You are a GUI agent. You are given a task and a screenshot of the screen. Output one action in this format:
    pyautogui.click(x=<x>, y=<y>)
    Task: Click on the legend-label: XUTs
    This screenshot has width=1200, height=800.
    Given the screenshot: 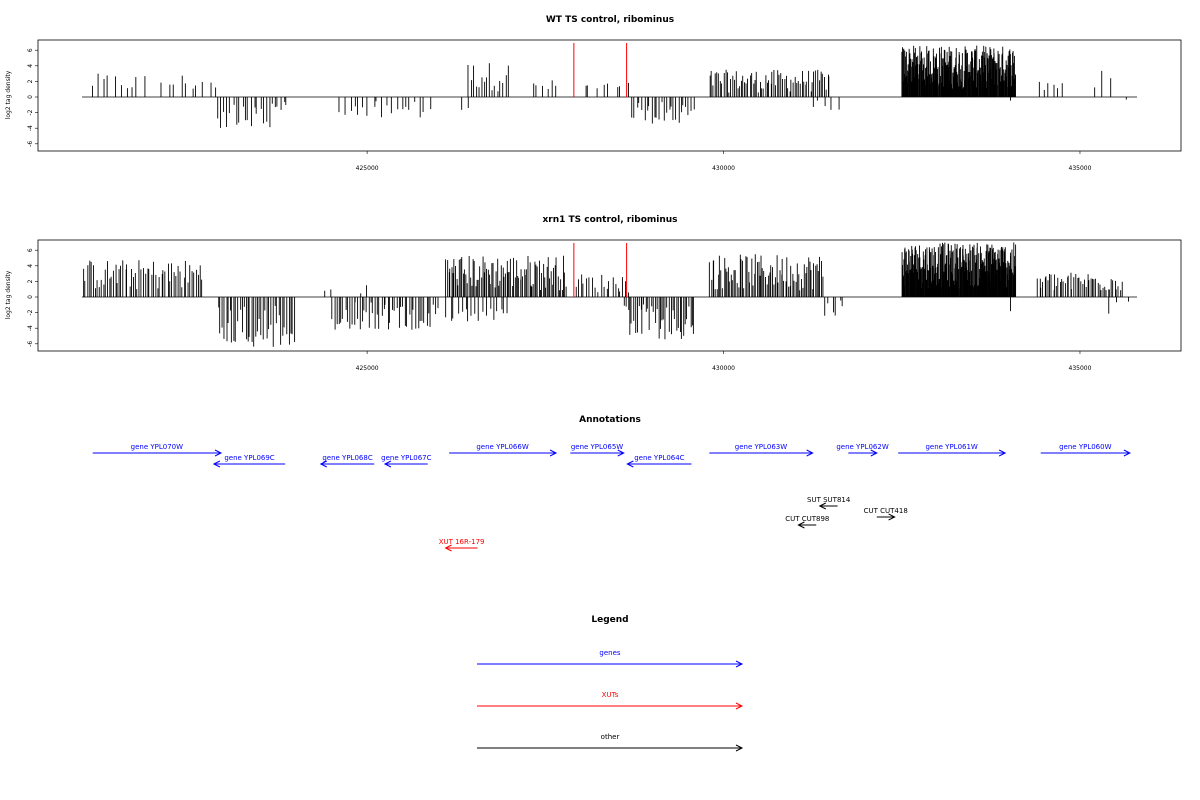 What is the action you would take?
    pyautogui.click(x=610, y=695)
    